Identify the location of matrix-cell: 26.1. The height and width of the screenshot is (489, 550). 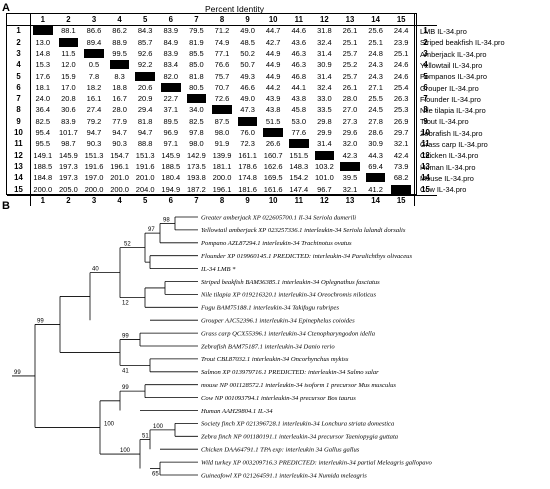
(350, 87).